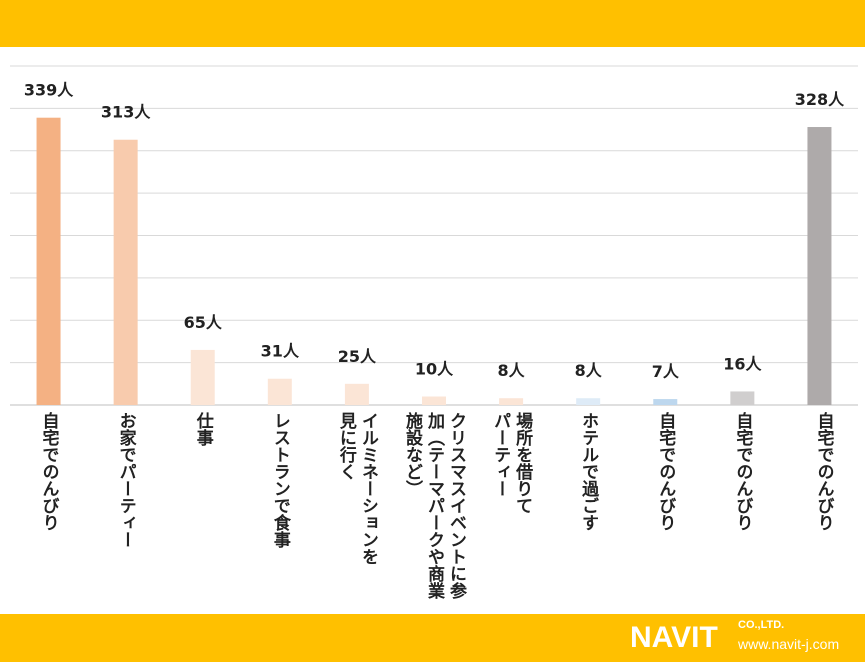 This screenshot has height=662, width=865. Describe the element at coordinates (666, 371) in the screenshot. I see `data-label: 7人` at that location.